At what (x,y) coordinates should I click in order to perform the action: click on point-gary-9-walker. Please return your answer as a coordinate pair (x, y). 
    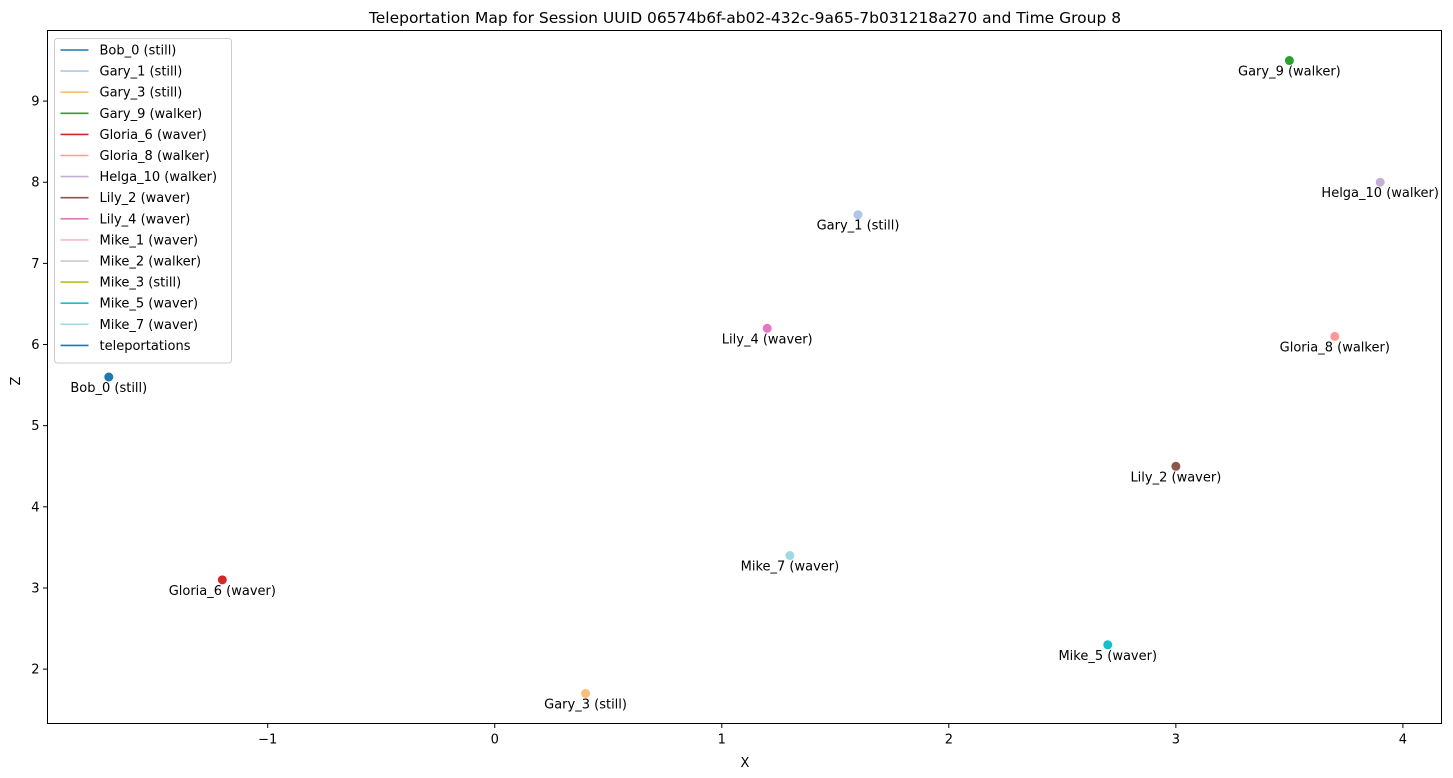
    Looking at the image, I should click on (1289, 61).